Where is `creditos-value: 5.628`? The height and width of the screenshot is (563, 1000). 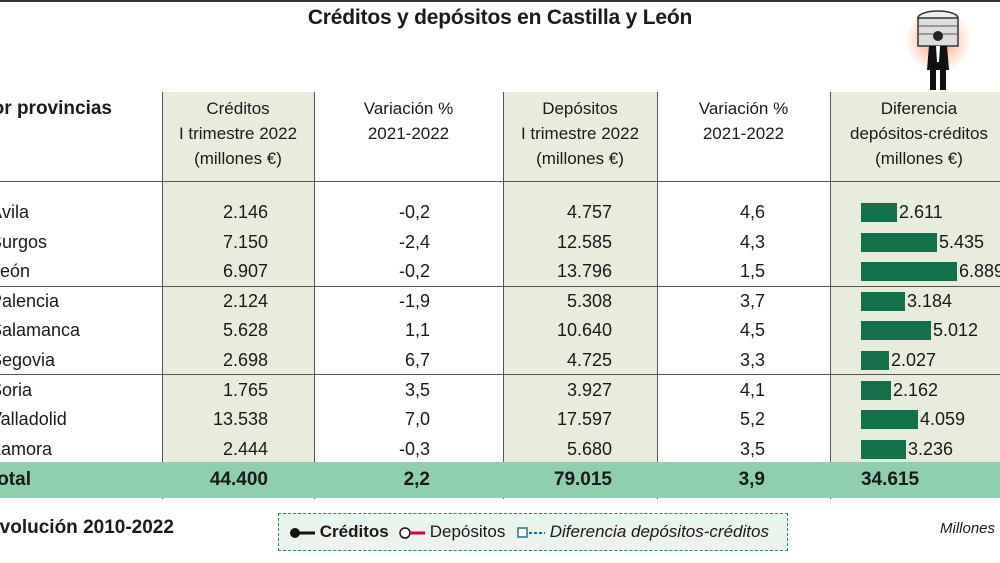 creditos-value: 5.628 is located at coordinates (245, 330).